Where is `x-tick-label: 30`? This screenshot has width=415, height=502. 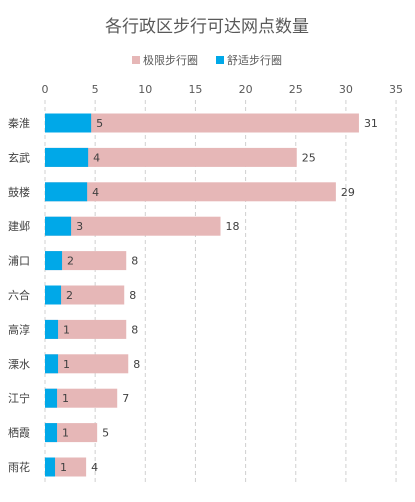
x-tick-label: 30 is located at coordinates (346, 89).